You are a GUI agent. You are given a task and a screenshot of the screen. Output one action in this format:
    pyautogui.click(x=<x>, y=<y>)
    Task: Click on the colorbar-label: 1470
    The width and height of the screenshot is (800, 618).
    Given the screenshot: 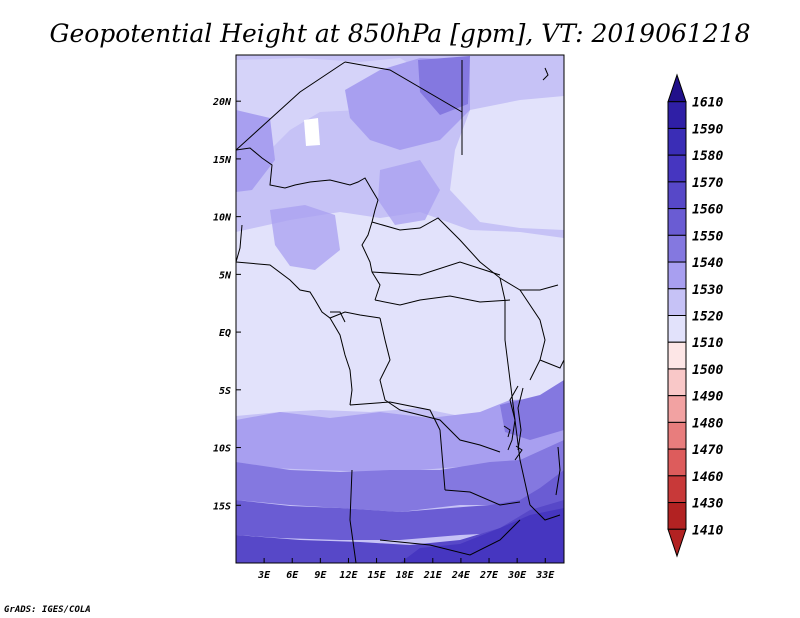 What is the action you would take?
    pyautogui.click(x=707, y=450)
    